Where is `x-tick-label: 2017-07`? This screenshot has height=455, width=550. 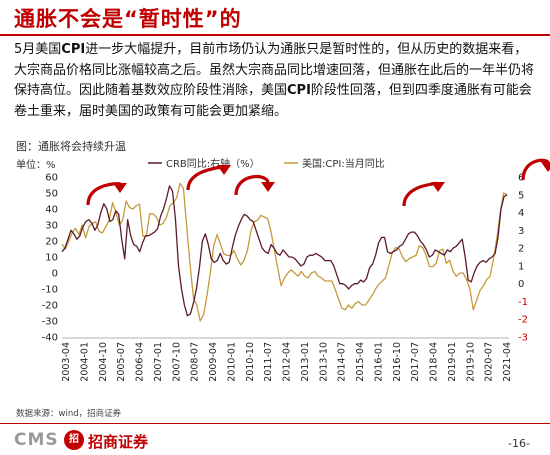 x-tick-label: 2017-07 is located at coordinates (415, 362).